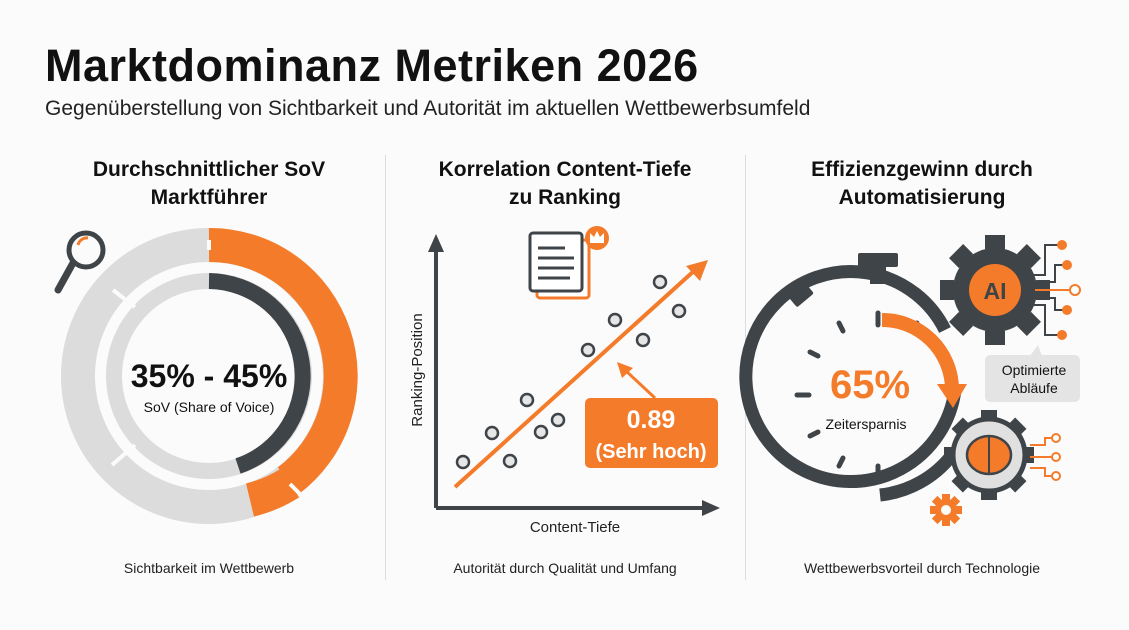 The height and width of the screenshot is (630, 1129). I want to click on correlation-value: 0.89, so click(651, 420).